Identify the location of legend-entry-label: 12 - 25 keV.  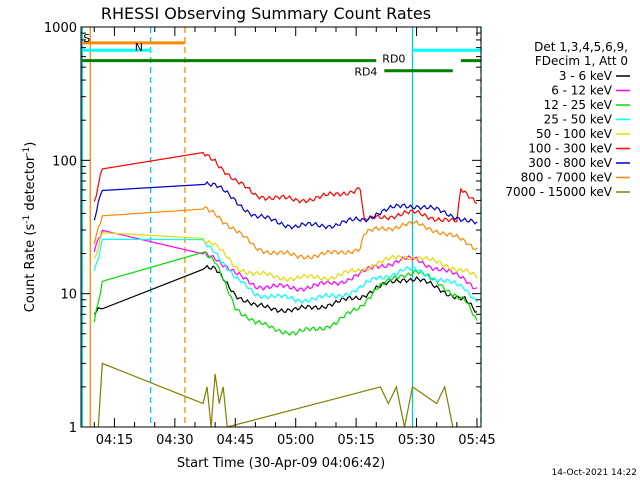
(578, 105).